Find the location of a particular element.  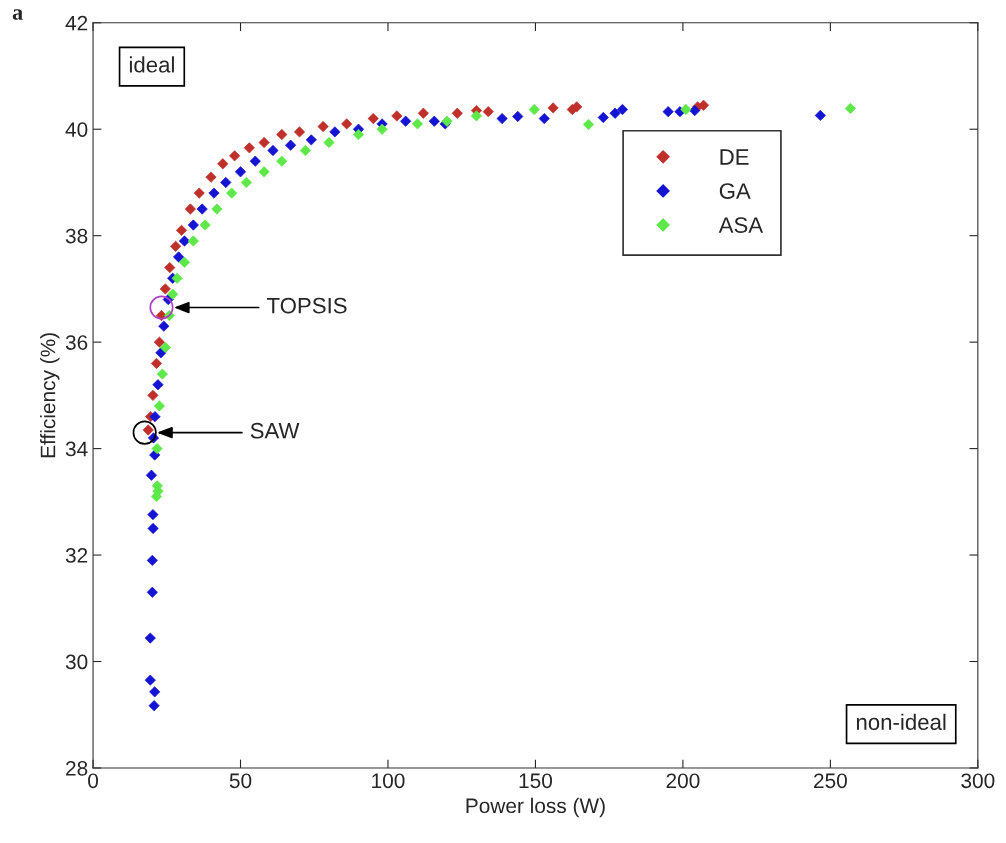

x-tick-label: 200 is located at coordinates (683, 781).